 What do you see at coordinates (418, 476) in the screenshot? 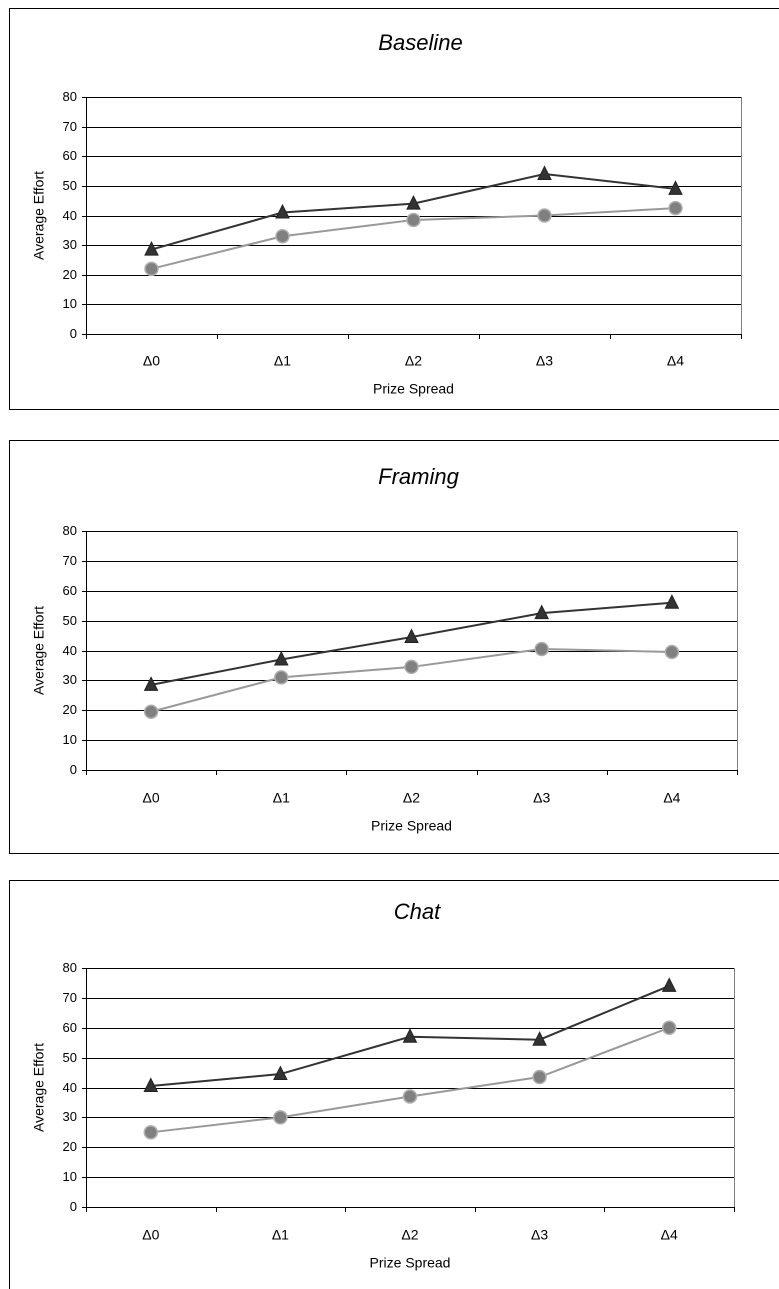
I see `chart-title: Framing` at bounding box center [418, 476].